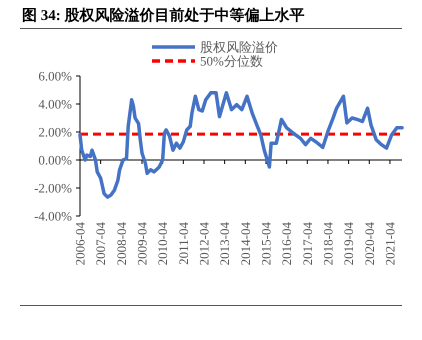 This screenshot has height=340, width=422. What do you see at coordinates (53, 216) in the screenshot?
I see `y-tick-label: -4.00%` at bounding box center [53, 216].